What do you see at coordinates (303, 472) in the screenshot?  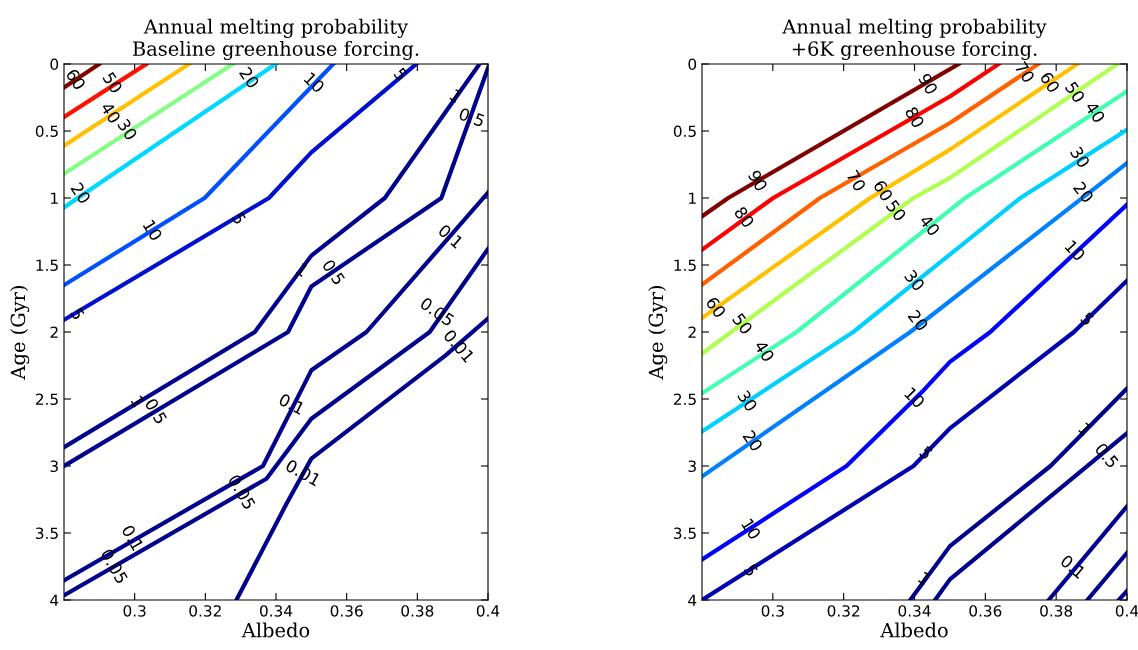 I see `annotation: 0.01` at bounding box center [303, 472].